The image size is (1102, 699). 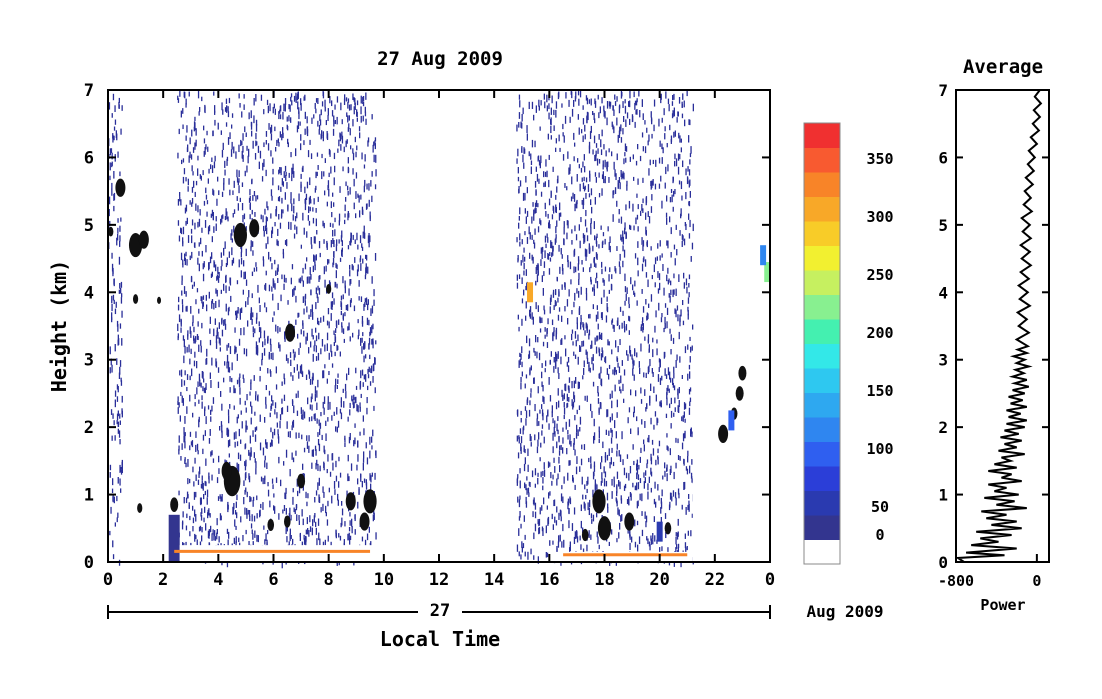 What do you see at coordinates (763, 255) in the screenshot?
I see `plume` at bounding box center [763, 255].